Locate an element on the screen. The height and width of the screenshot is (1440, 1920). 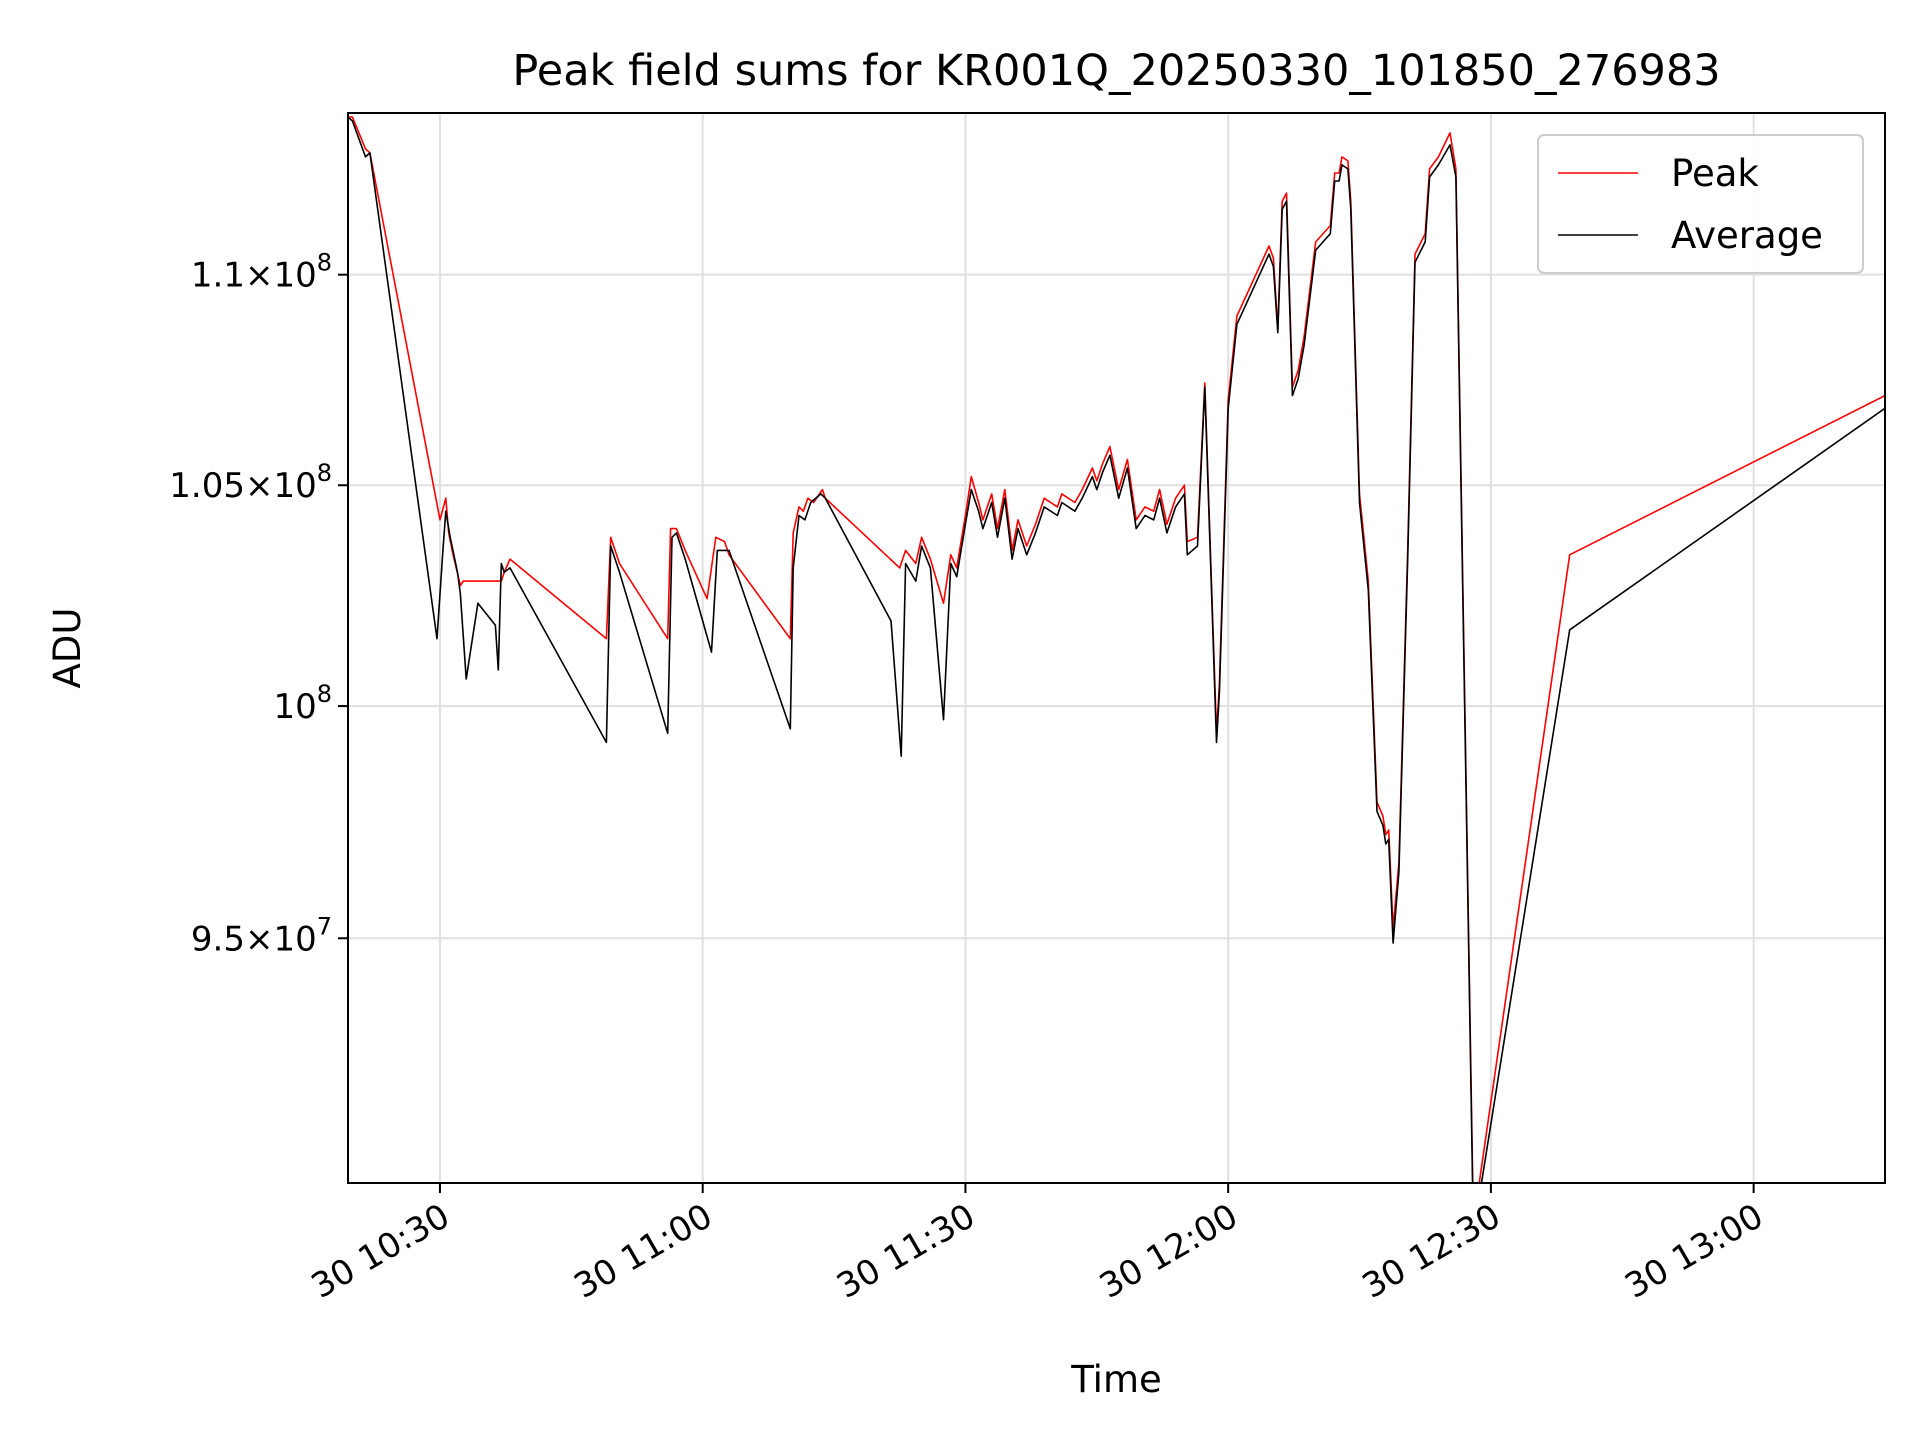
legend-label-peak: Peak is located at coordinates (1715, 173).